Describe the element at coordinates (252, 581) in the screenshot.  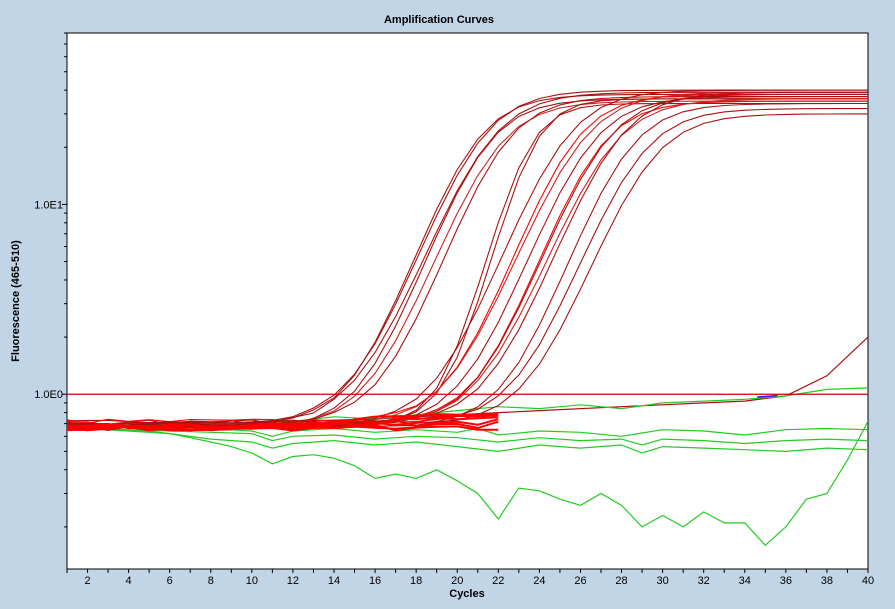
I see `x-tick-label: 10` at that location.